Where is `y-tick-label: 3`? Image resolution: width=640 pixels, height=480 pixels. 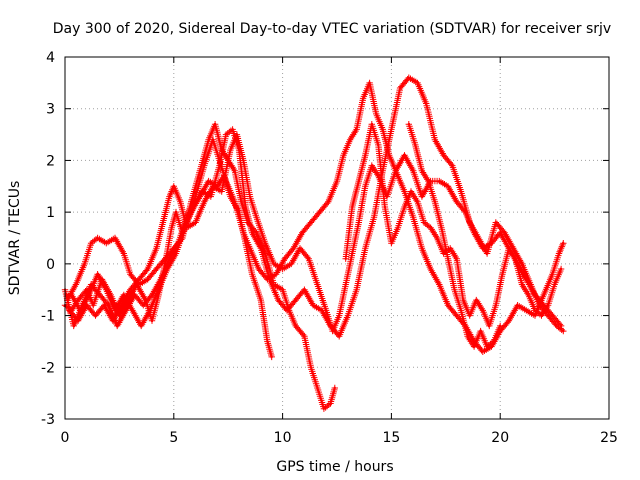 y-tick-label: 3 is located at coordinates (50, 110).